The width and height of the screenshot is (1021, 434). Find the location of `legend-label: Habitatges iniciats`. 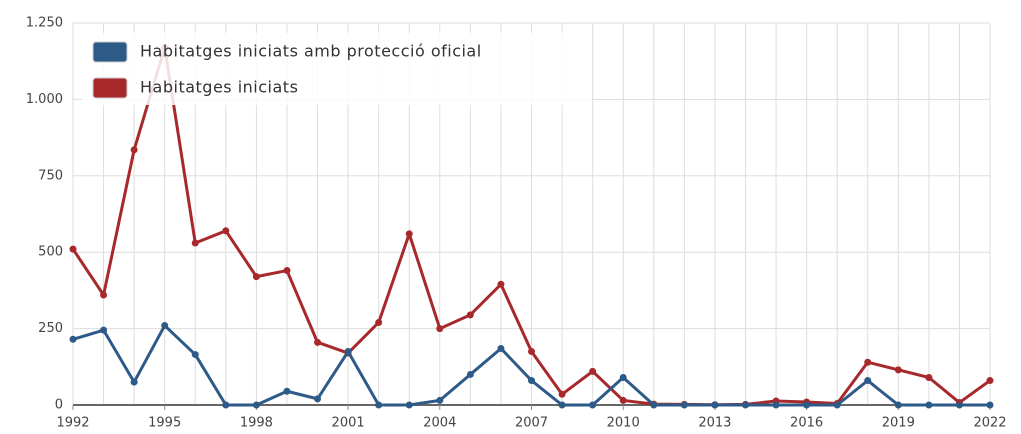

legend-label: Habitatges iniciats is located at coordinates (219, 87).